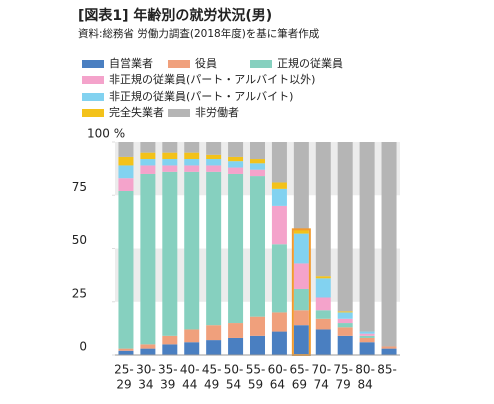  I want to click on y-tick-label: 50, so click(79, 240).